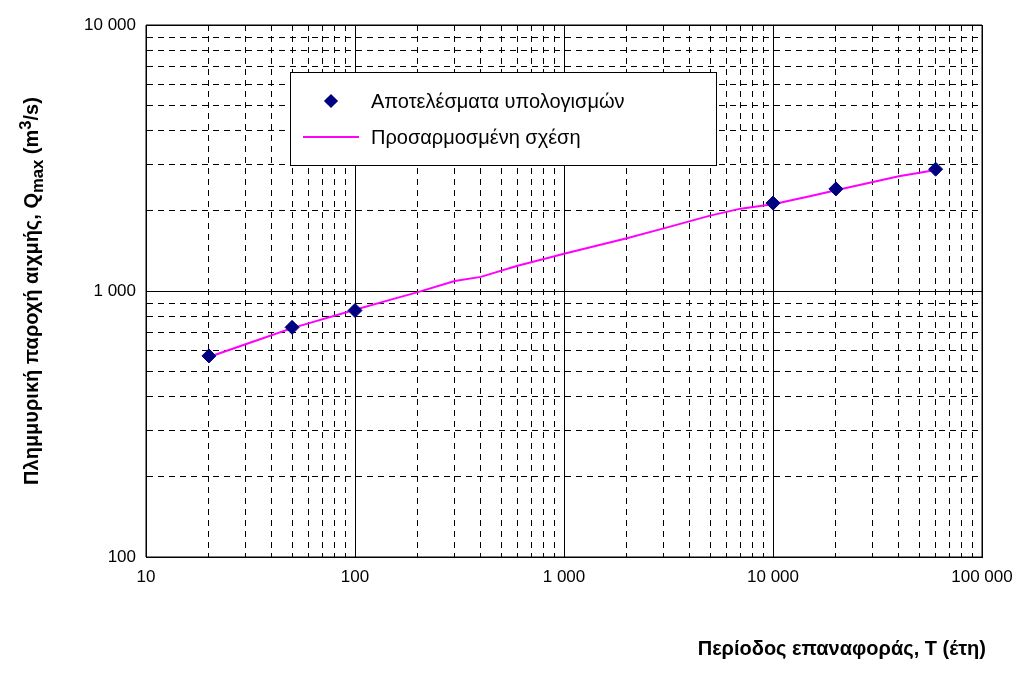 Image resolution: width=1031 pixels, height=675 pixels. What do you see at coordinates (564, 576) in the screenshot?
I see `x-tick-label: 1 000` at bounding box center [564, 576].